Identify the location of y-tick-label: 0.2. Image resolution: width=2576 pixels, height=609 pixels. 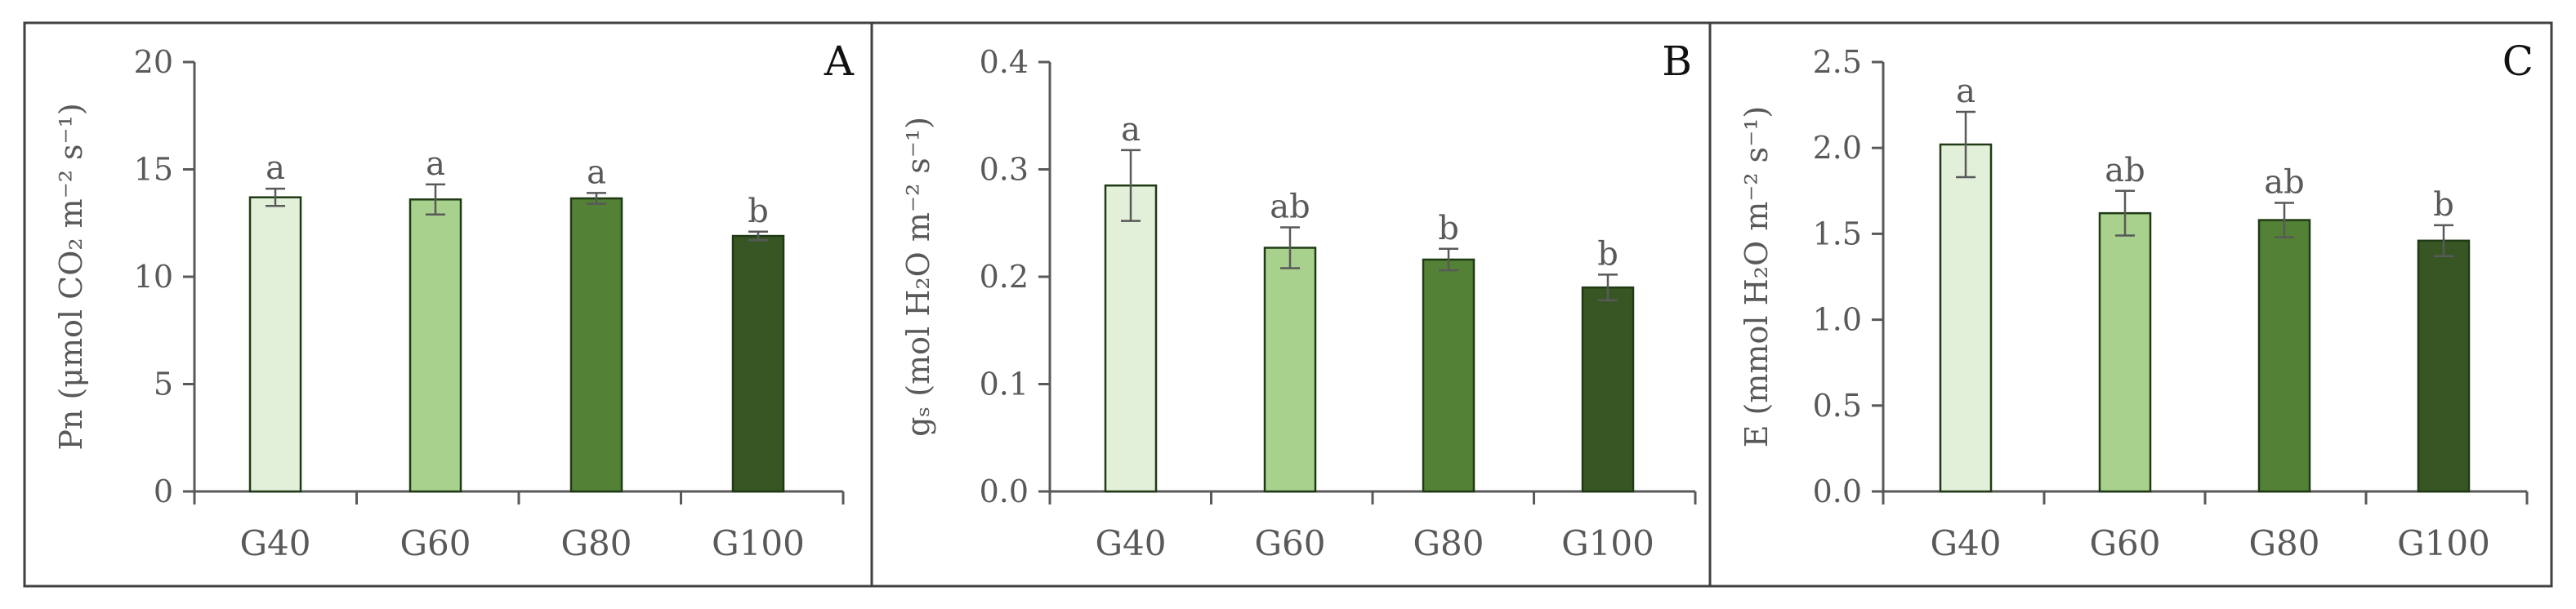
(1005, 277).